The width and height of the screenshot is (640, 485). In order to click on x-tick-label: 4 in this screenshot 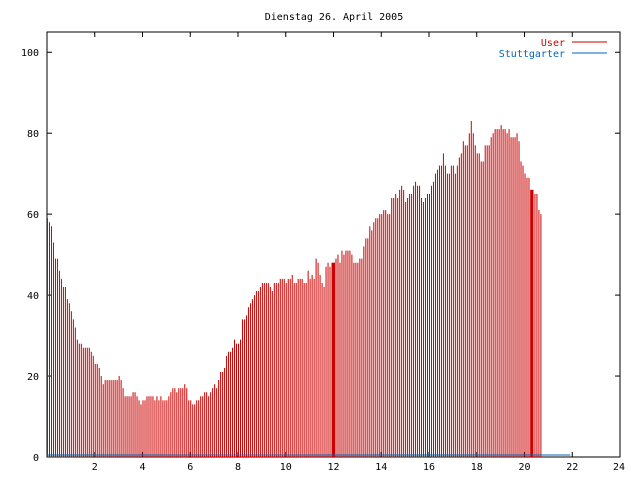, I will do `click(142, 467)`.